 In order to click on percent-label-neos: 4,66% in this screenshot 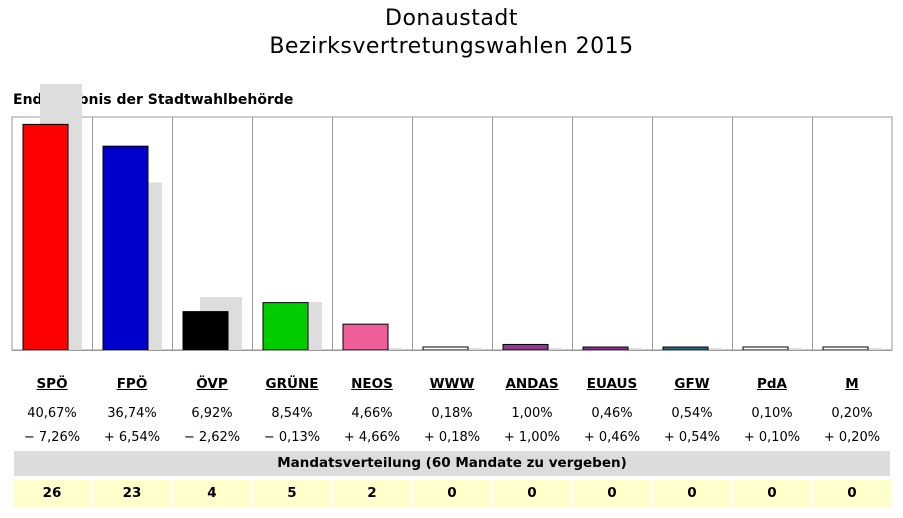, I will do `click(372, 413)`.